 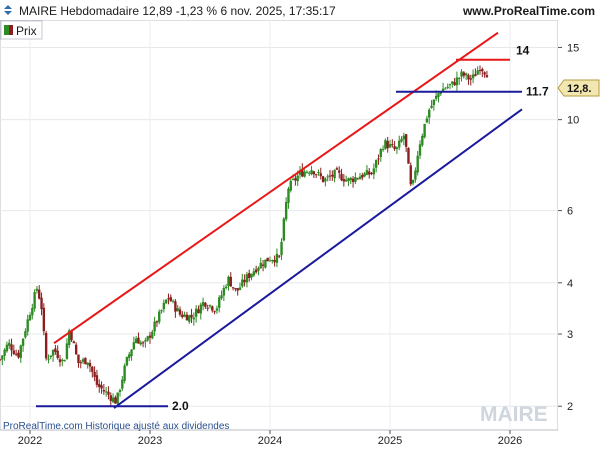 I want to click on x-axis: 2022 2023 2024 2025 2026, so click(x=270, y=438).